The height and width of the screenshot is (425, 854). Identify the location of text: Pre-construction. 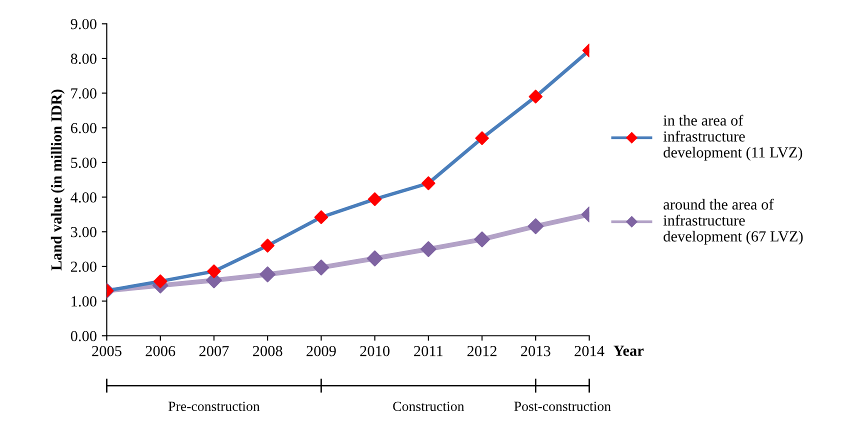
(214, 407).